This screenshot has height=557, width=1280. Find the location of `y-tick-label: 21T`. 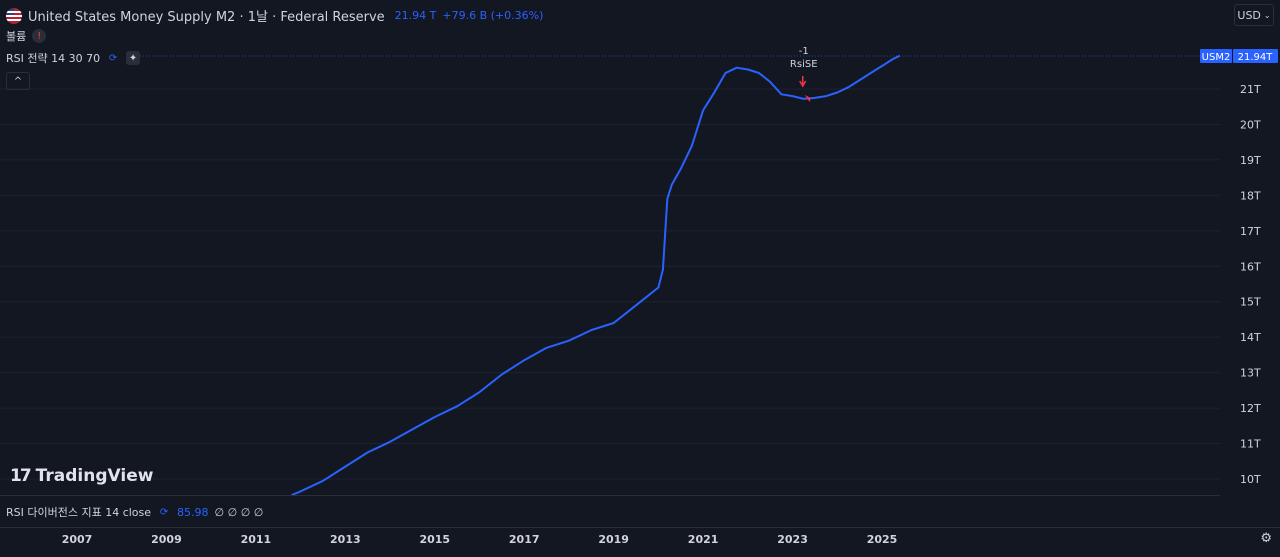

y-tick-label: 21T is located at coordinates (1250, 89).